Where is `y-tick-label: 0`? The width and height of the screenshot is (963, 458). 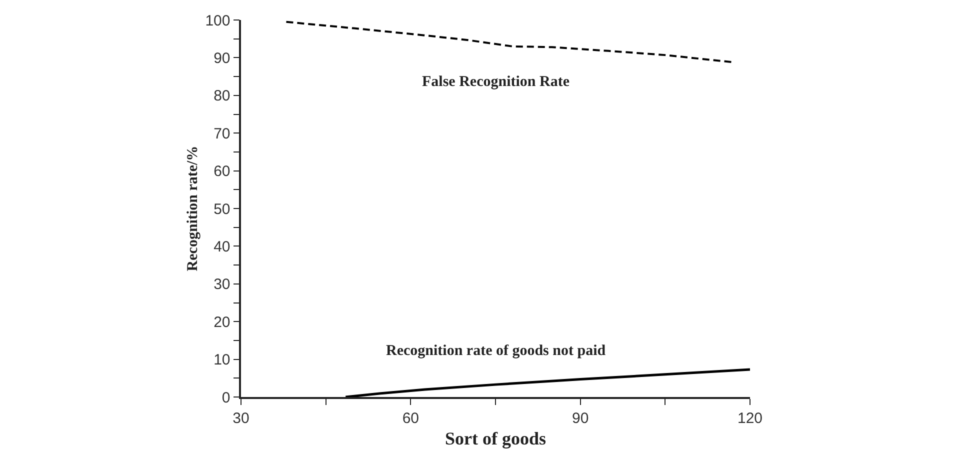 y-tick-label: 0 is located at coordinates (226, 397).